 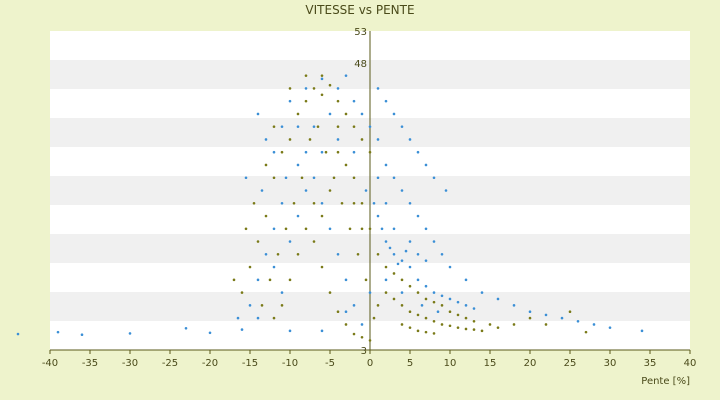 What do you see at coordinates (570, 363) in the screenshot?
I see `x-tick-label: 25` at bounding box center [570, 363].